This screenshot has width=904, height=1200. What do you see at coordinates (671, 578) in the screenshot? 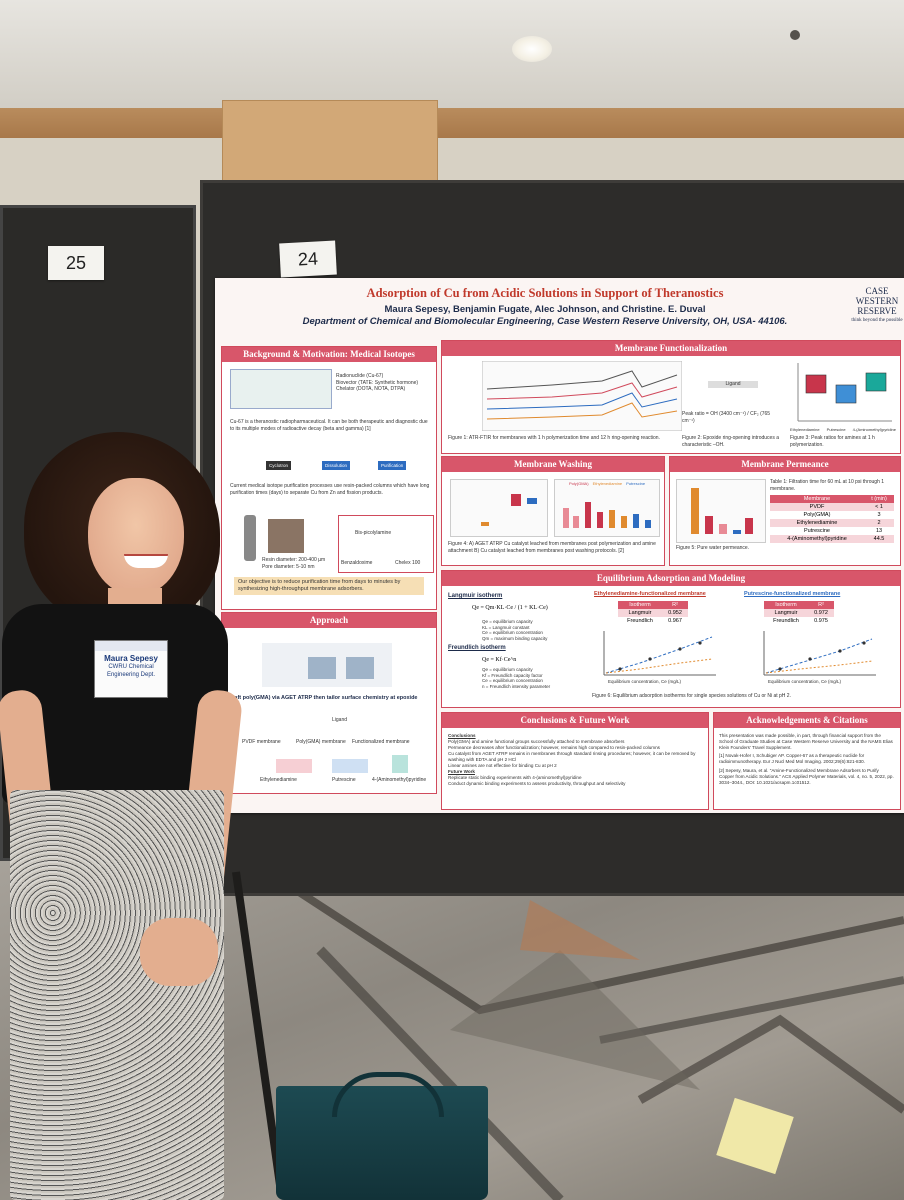
I see `section-heading: Equilibrium Adsorption and Modeling` at bounding box center [671, 578].